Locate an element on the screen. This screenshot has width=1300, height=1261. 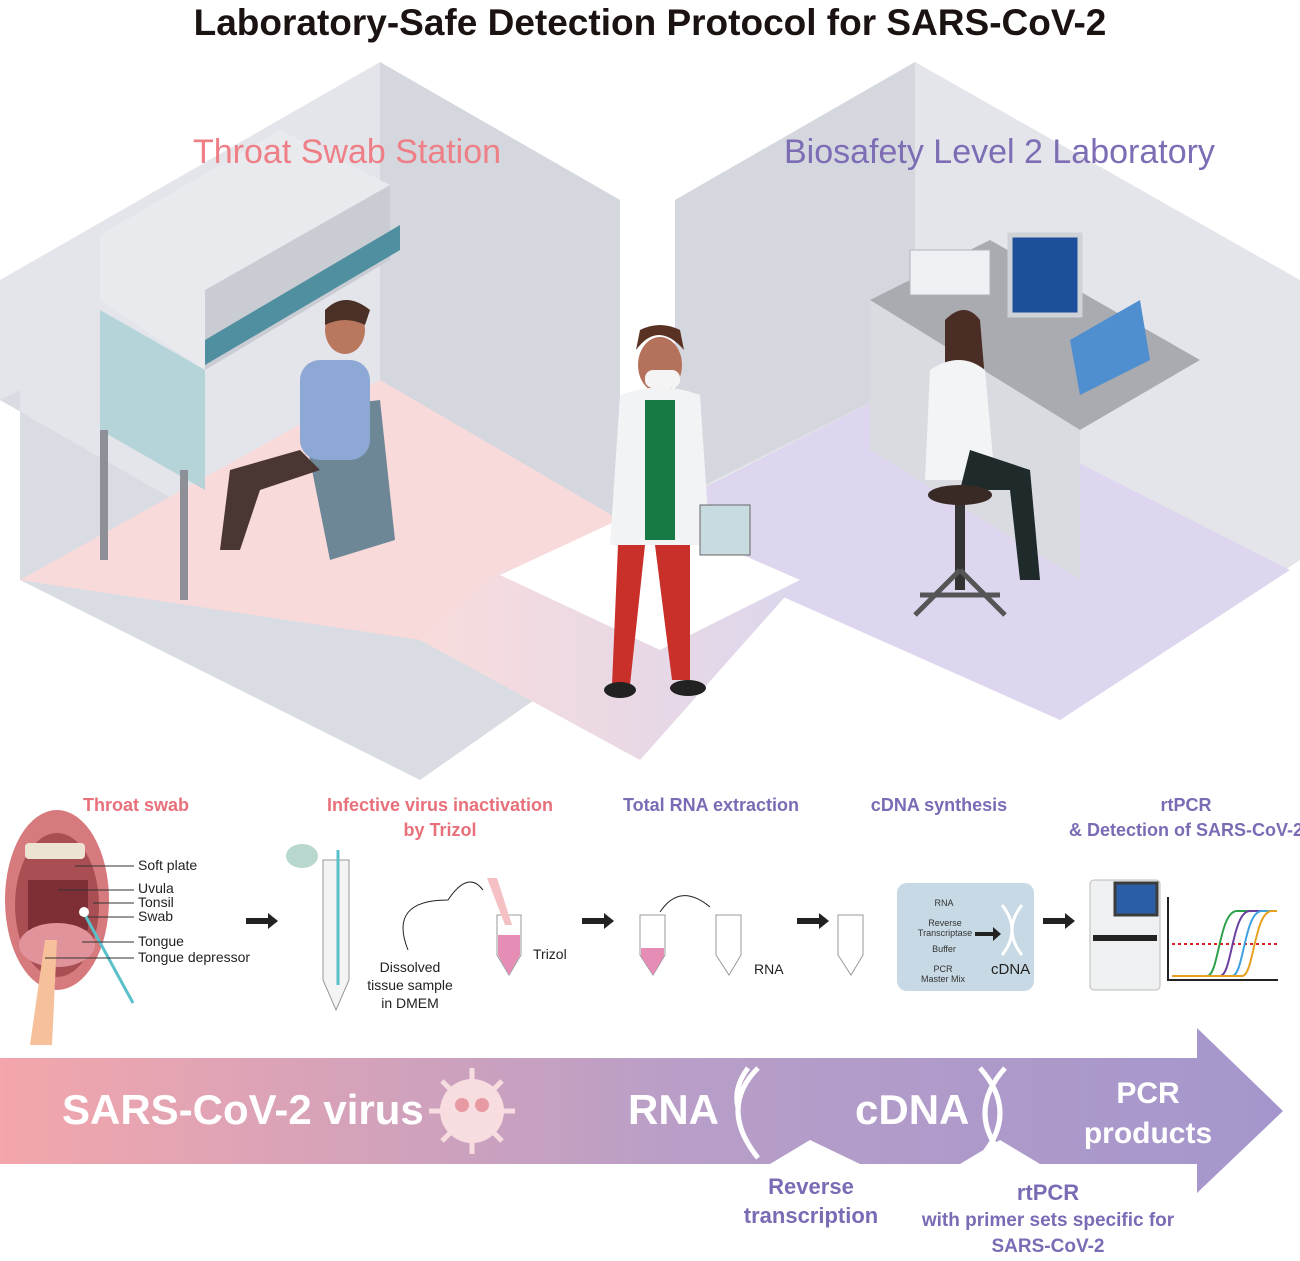
room-label-throat-swab: Throat Swab Station is located at coordinates (347, 152).